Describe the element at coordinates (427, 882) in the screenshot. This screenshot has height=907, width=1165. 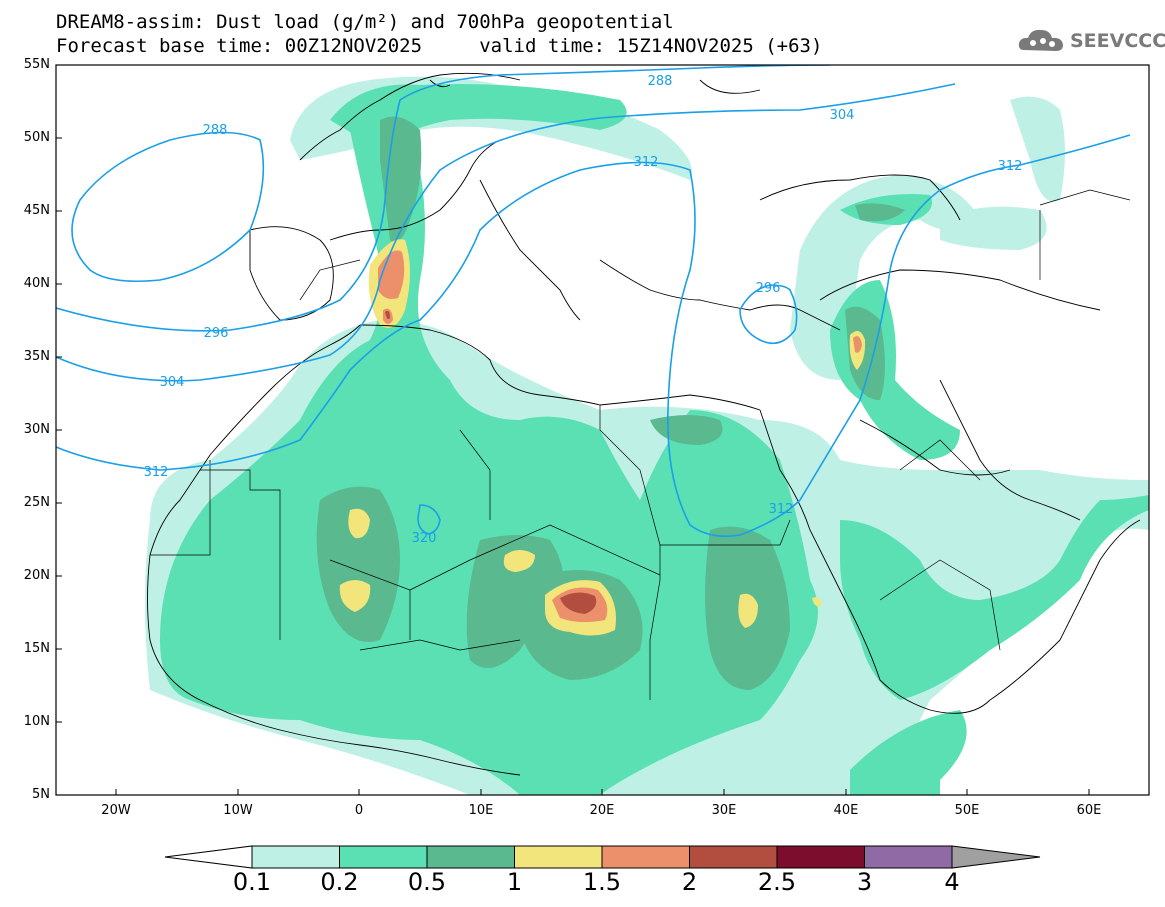
I see `colorbar-tick: 0.5` at that location.